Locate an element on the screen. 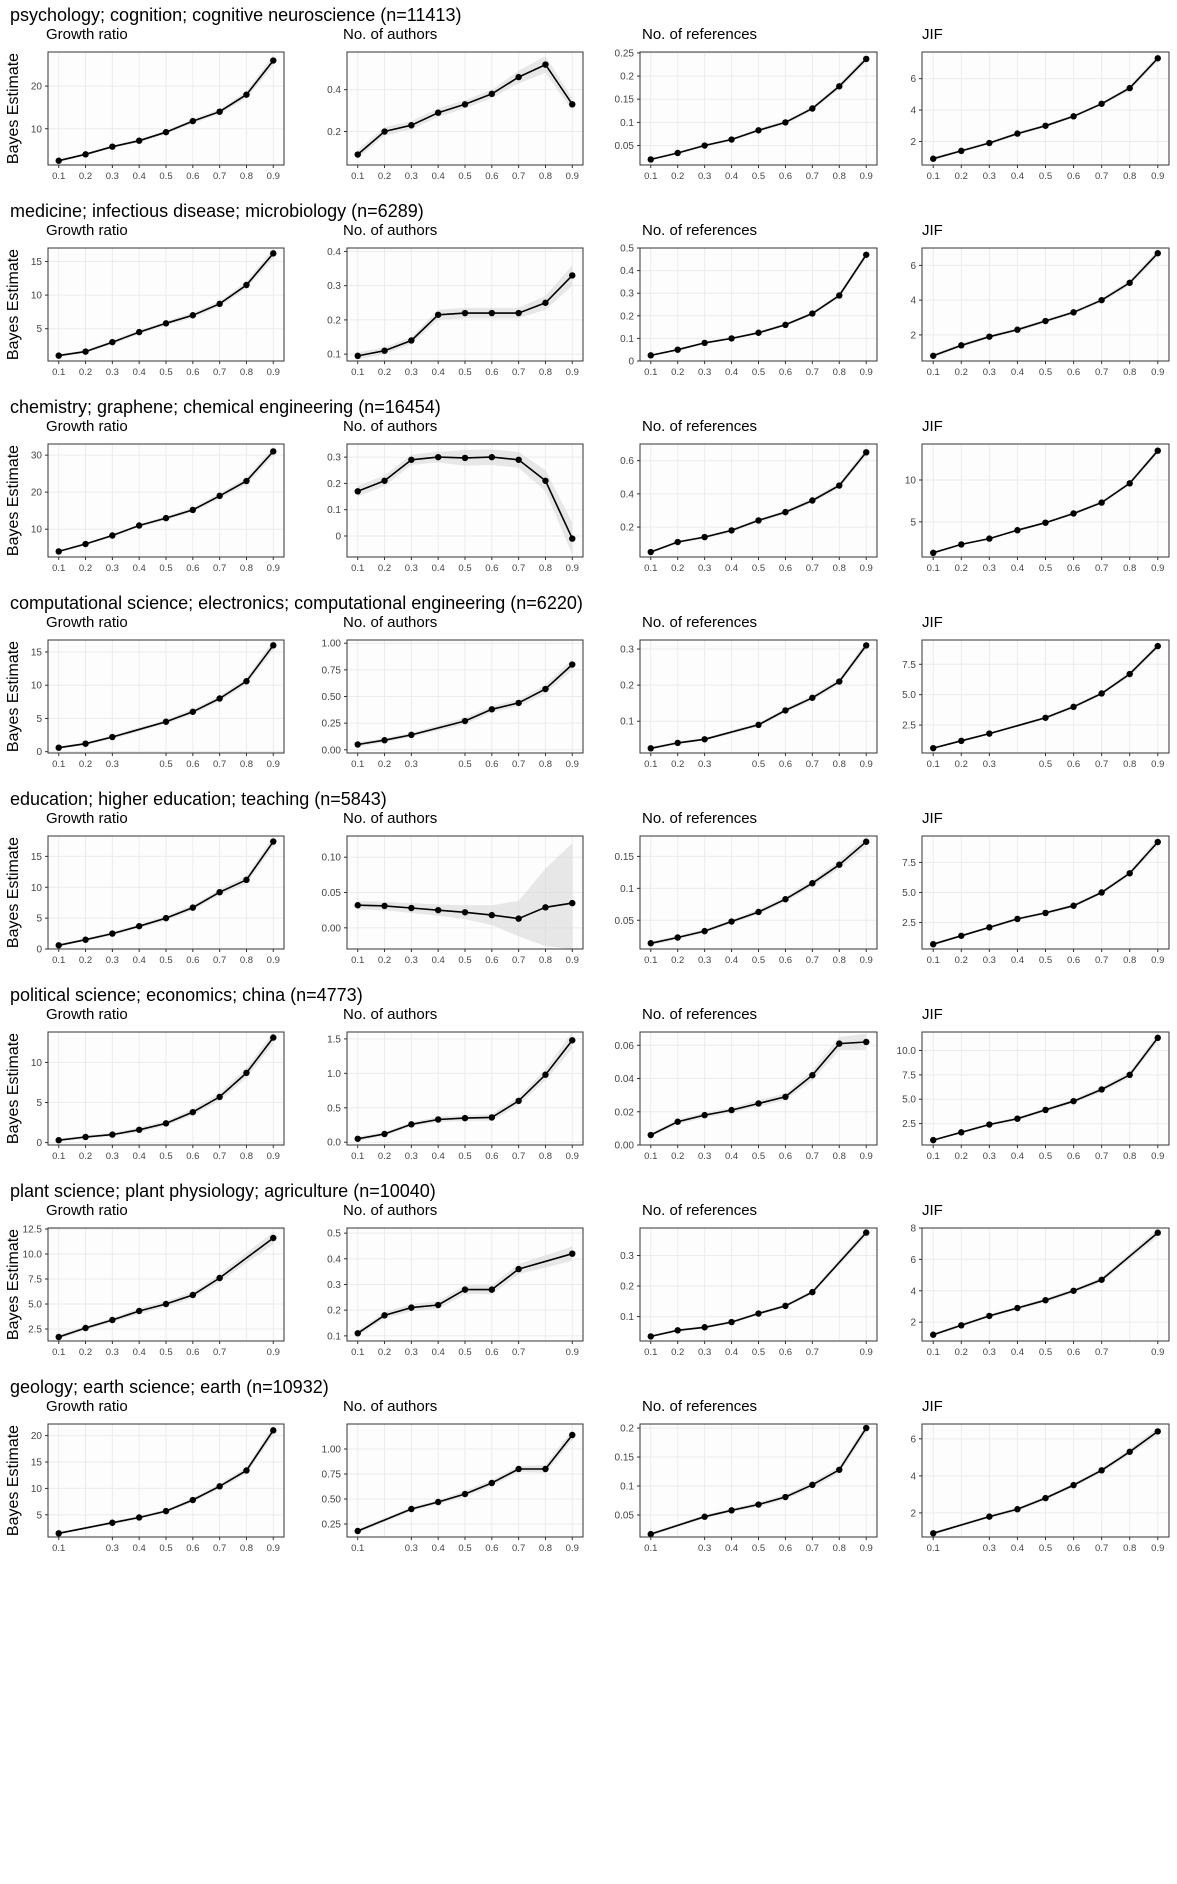 The image size is (1177, 1884). y-tick-label: 10.0 is located at coordinates (33, 1255).